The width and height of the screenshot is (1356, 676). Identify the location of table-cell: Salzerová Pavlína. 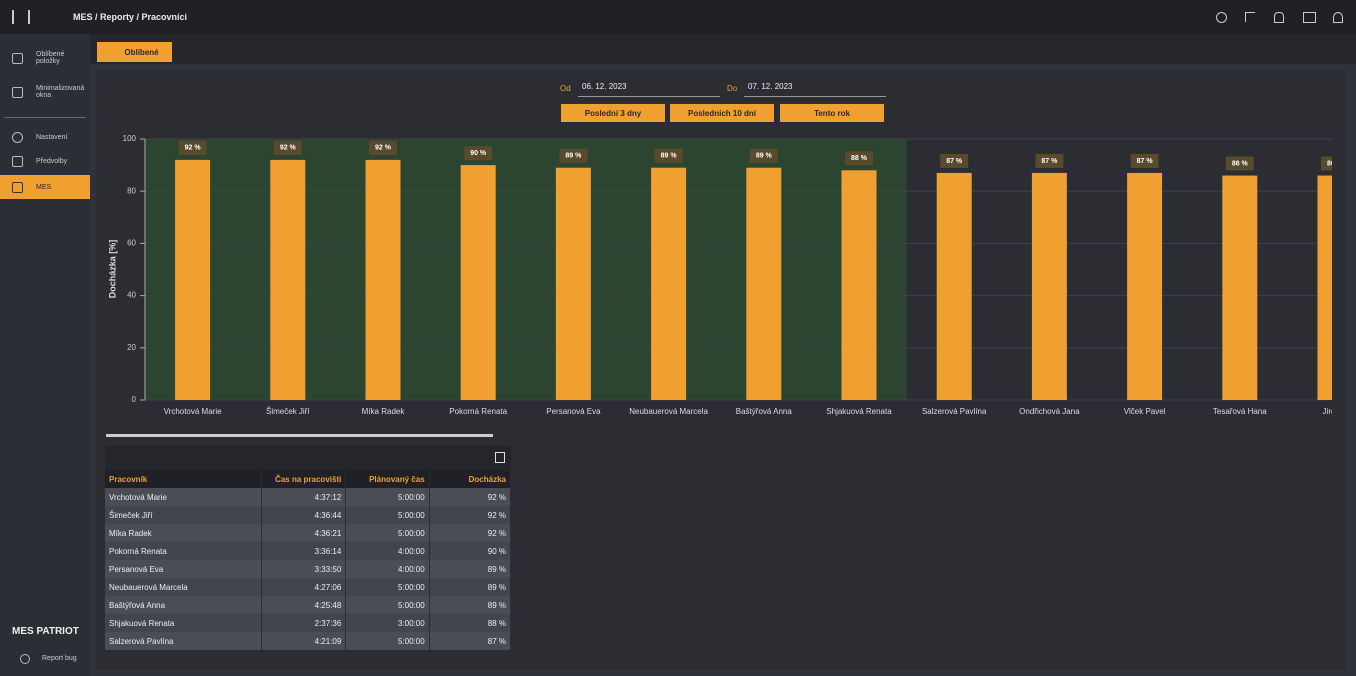
(184, 641).